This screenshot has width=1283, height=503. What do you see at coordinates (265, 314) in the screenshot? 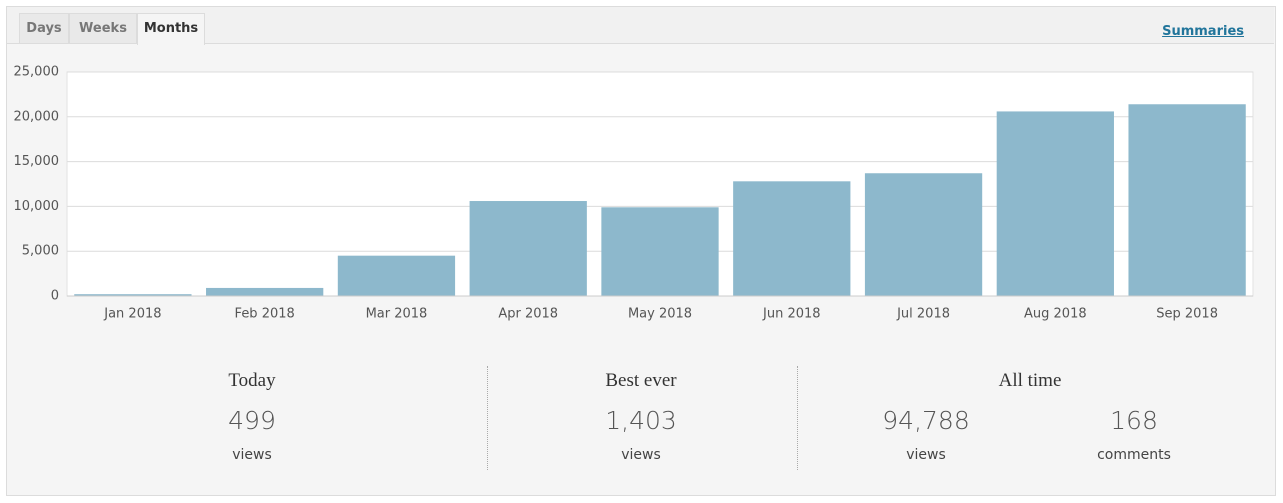
I see `x-tick-label: Feb 2018` at bounding box center [265, 314].